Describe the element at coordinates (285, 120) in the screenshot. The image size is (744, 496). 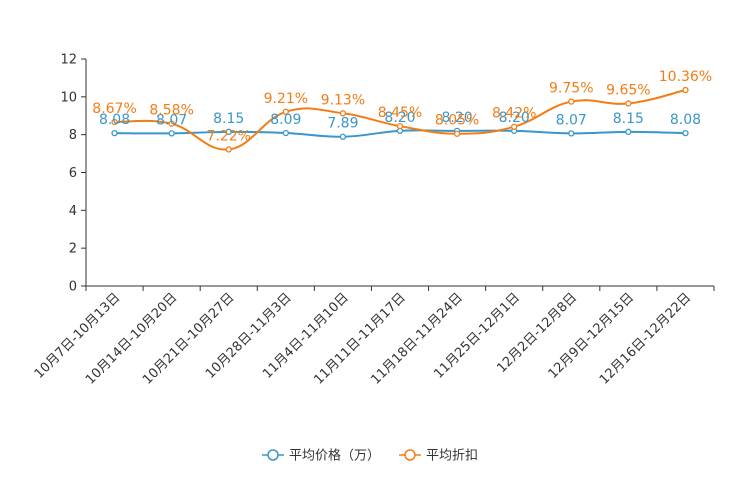
I see `data-label-price: 8.09` at that location.